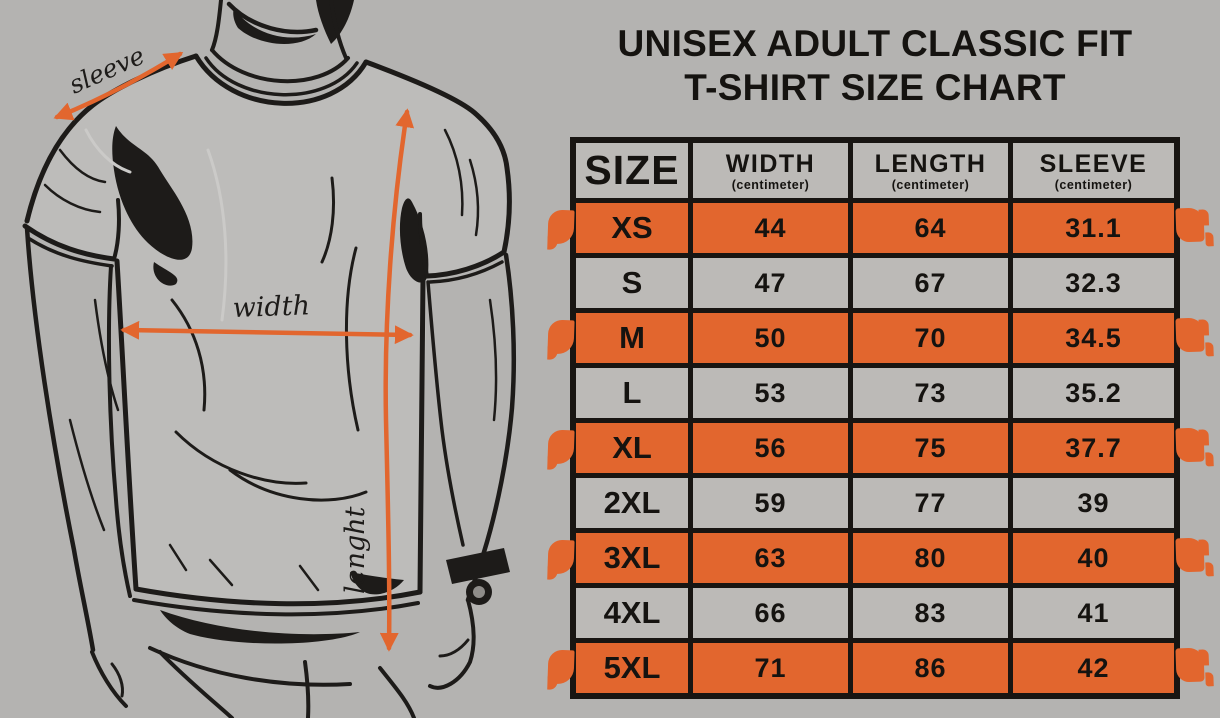 The height and width of the screenshot is (718, 1220). I want to click on sleeve-arrow, so click(118, 86).